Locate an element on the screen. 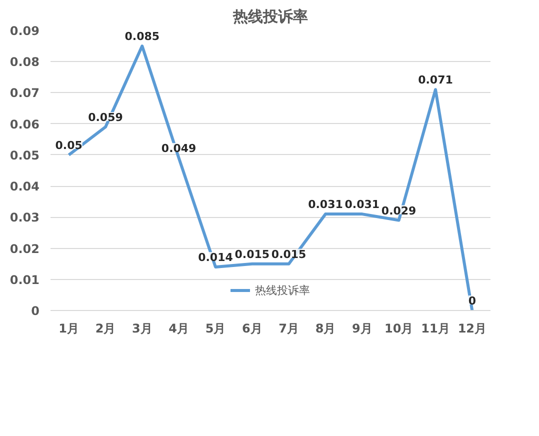 The width and height of the screenshot is (539, 436). data-label: 0.071 is located at coordinates (435, 80).